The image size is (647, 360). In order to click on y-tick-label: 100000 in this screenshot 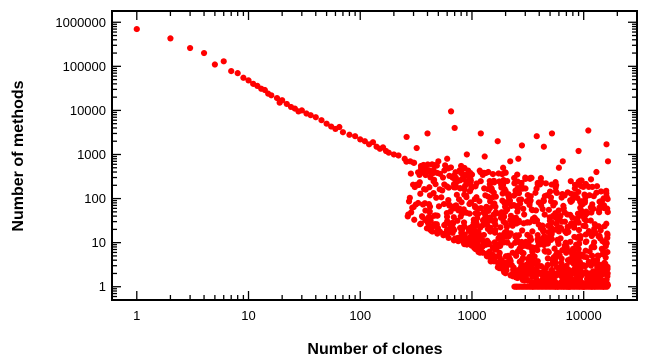, I will do `click(84, 66)`.